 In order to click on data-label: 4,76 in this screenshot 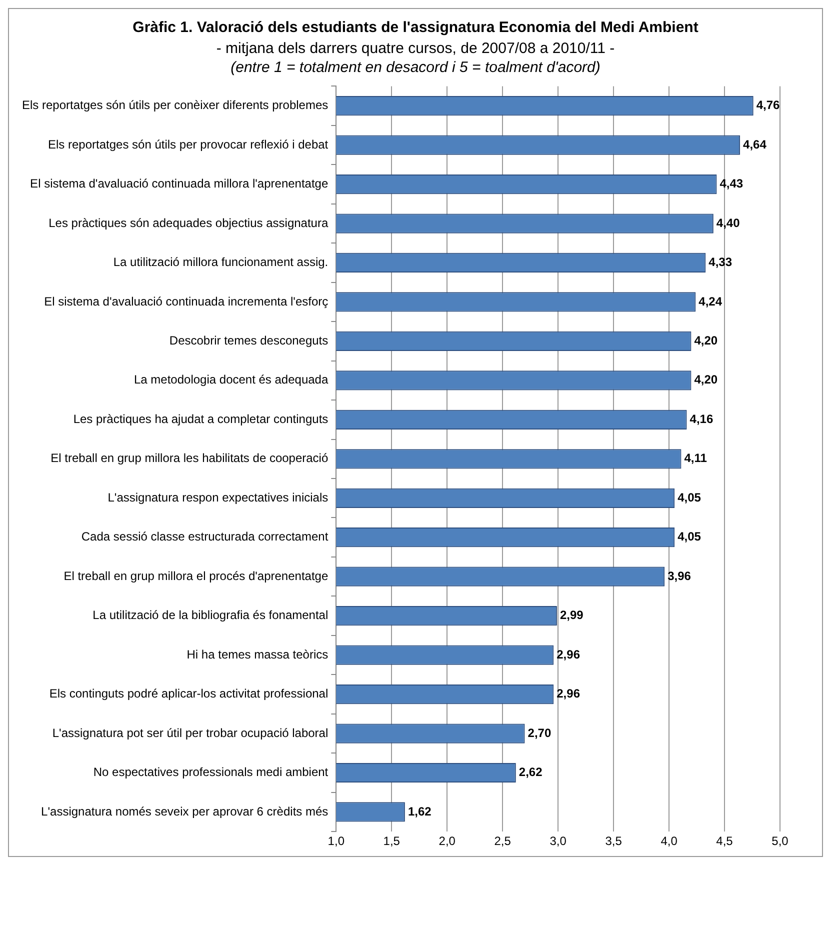, I will do `click(768, 105)`.